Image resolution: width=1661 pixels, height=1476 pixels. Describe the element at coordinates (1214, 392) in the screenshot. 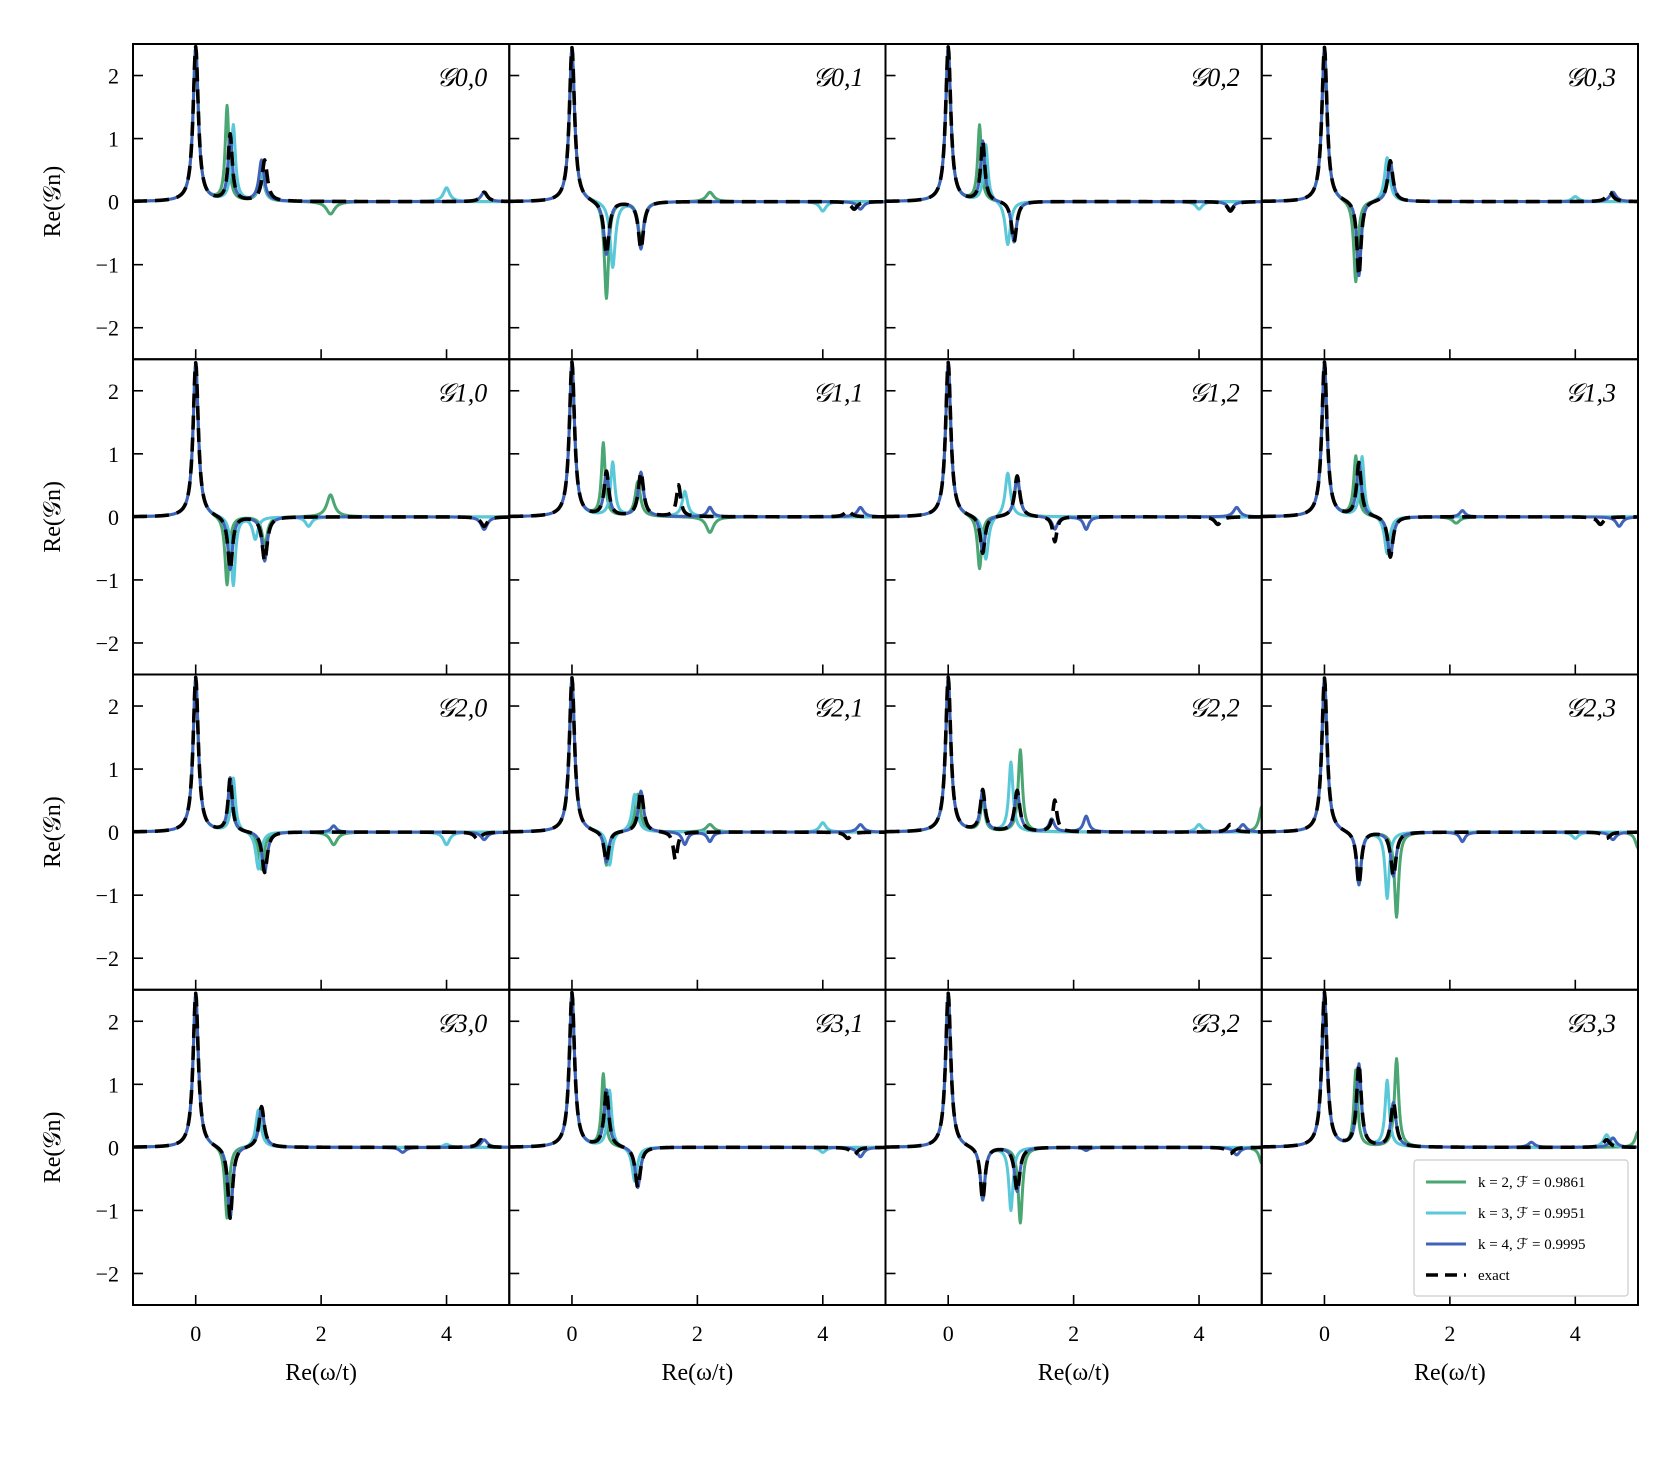

I see `panel-title: 𝒢1,2` at that location.